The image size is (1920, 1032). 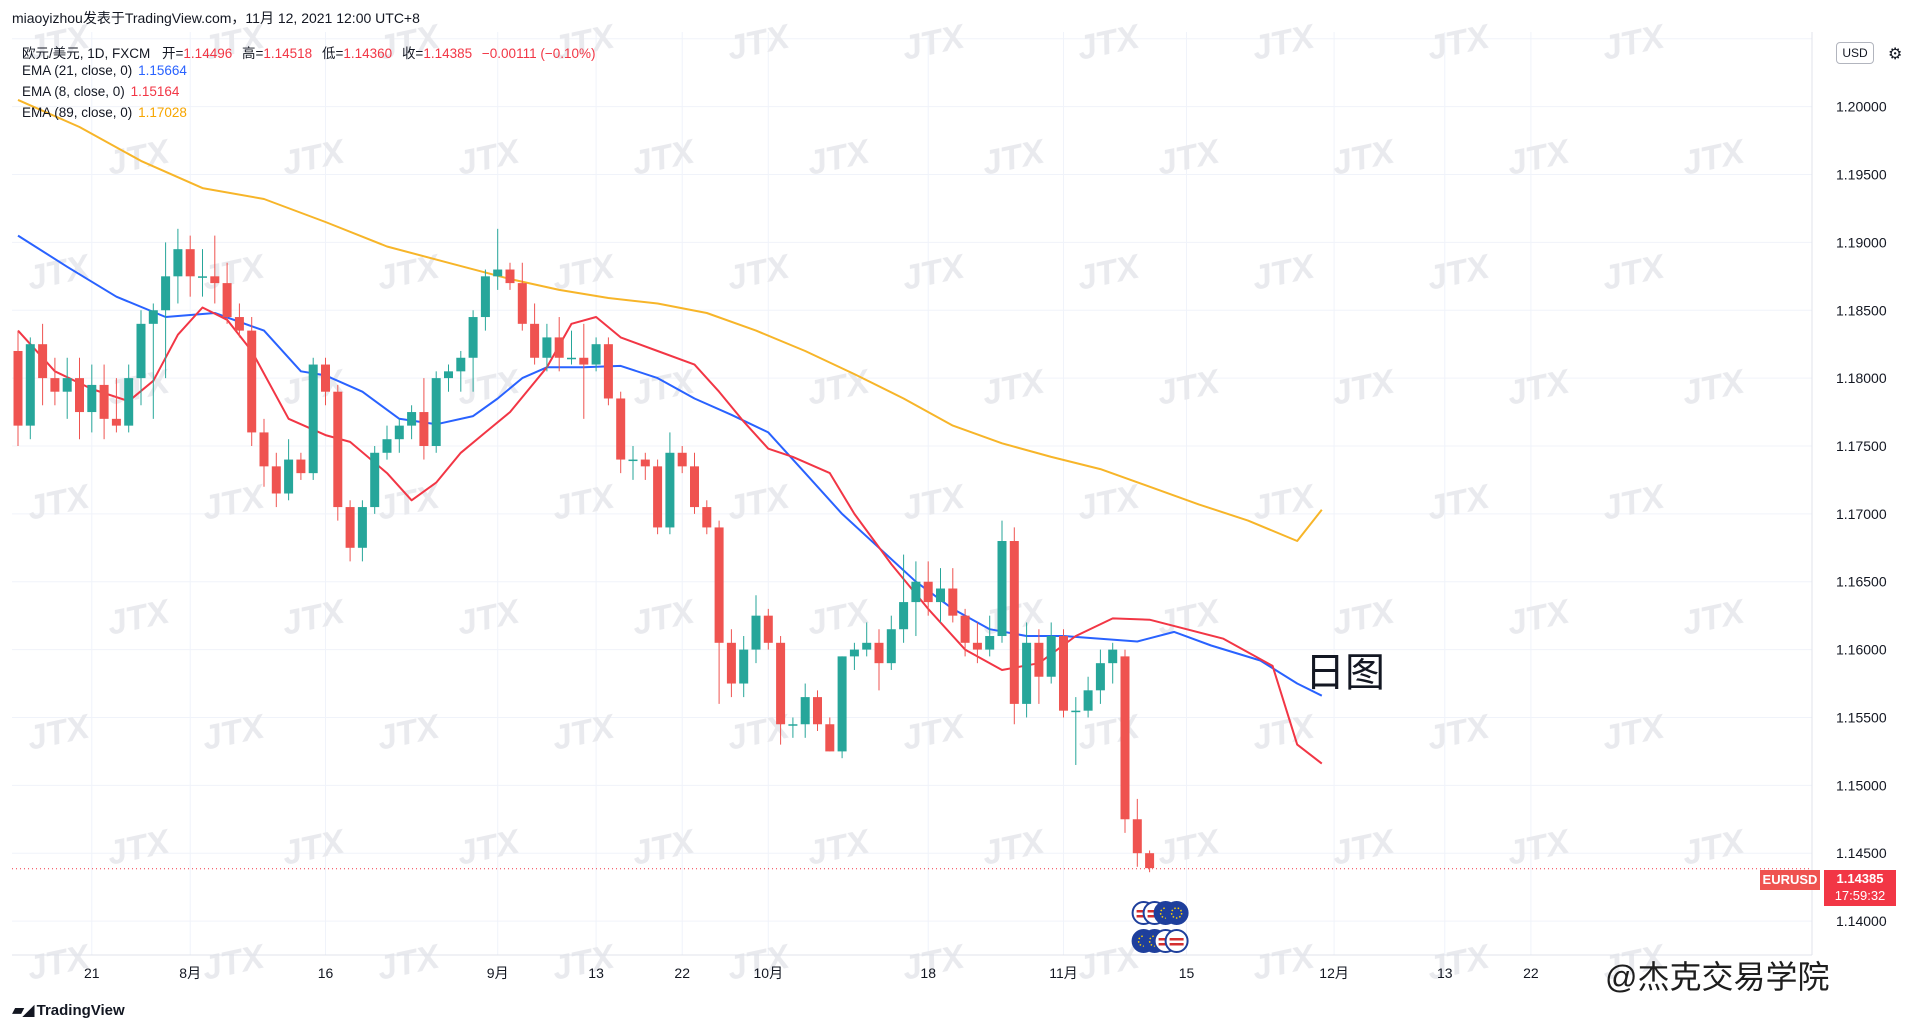 I want to click on eu-flag-stars, so click(x=1176, y=913).